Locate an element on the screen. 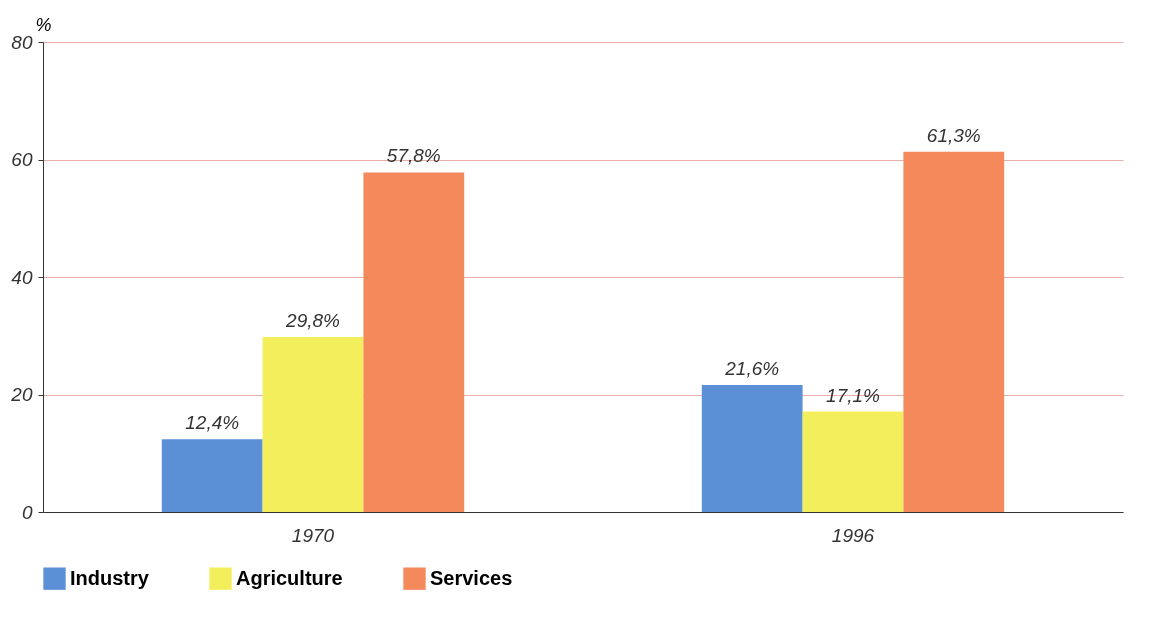 This screenshot has height=624, width=1171. y-tick-label: 40 is located at coordinates (22, 277).